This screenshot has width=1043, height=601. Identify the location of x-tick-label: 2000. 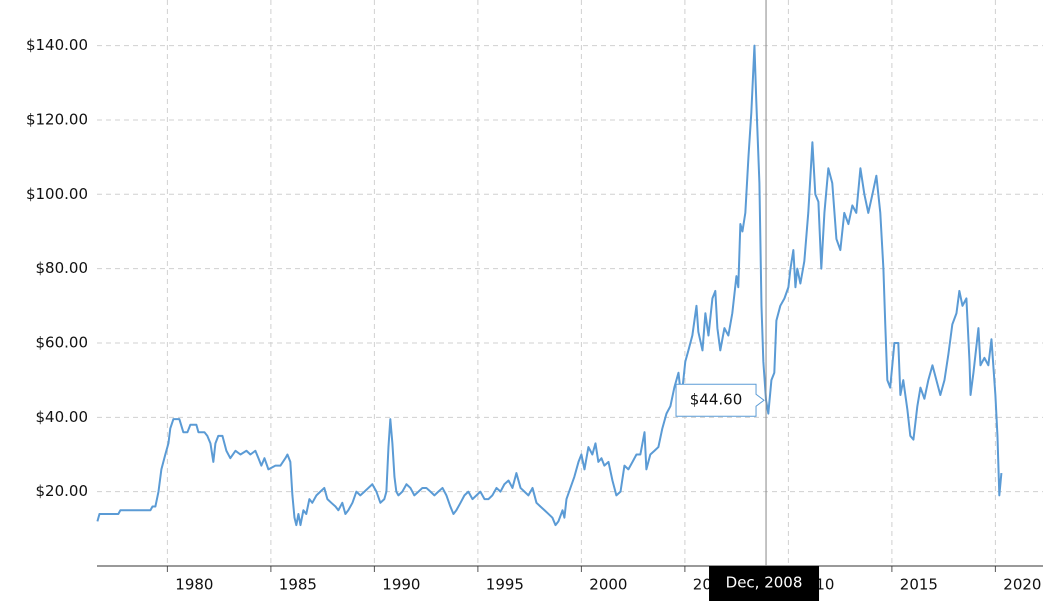
(608, 585).